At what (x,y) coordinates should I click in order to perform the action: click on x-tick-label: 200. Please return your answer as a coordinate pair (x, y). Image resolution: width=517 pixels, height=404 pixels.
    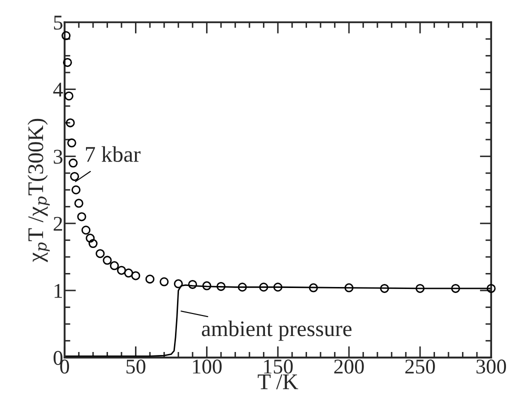
    Looking at the image, I should click on (349, 367).